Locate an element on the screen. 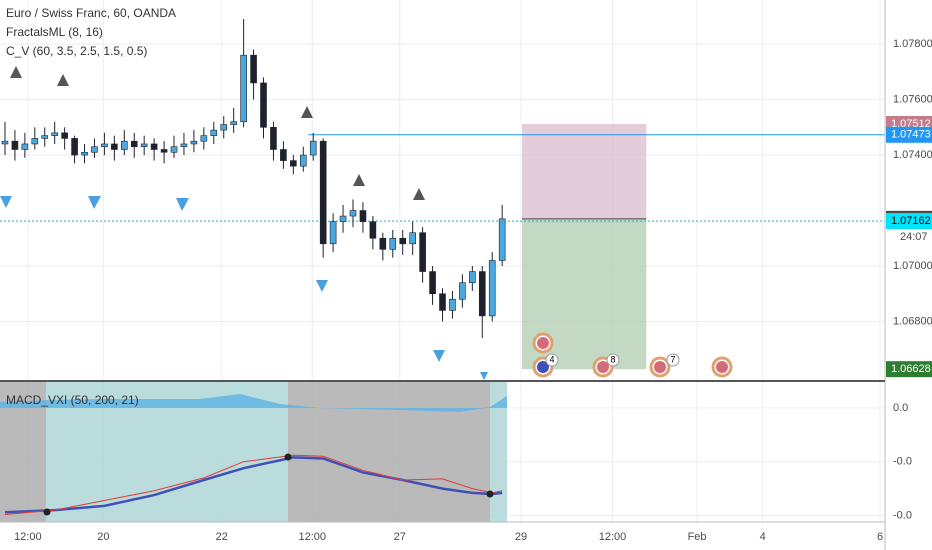 Image resolution: width=932 pixels, height=550 pixels. y-tick-label: 0.0 is located at coordinates (900, 408).